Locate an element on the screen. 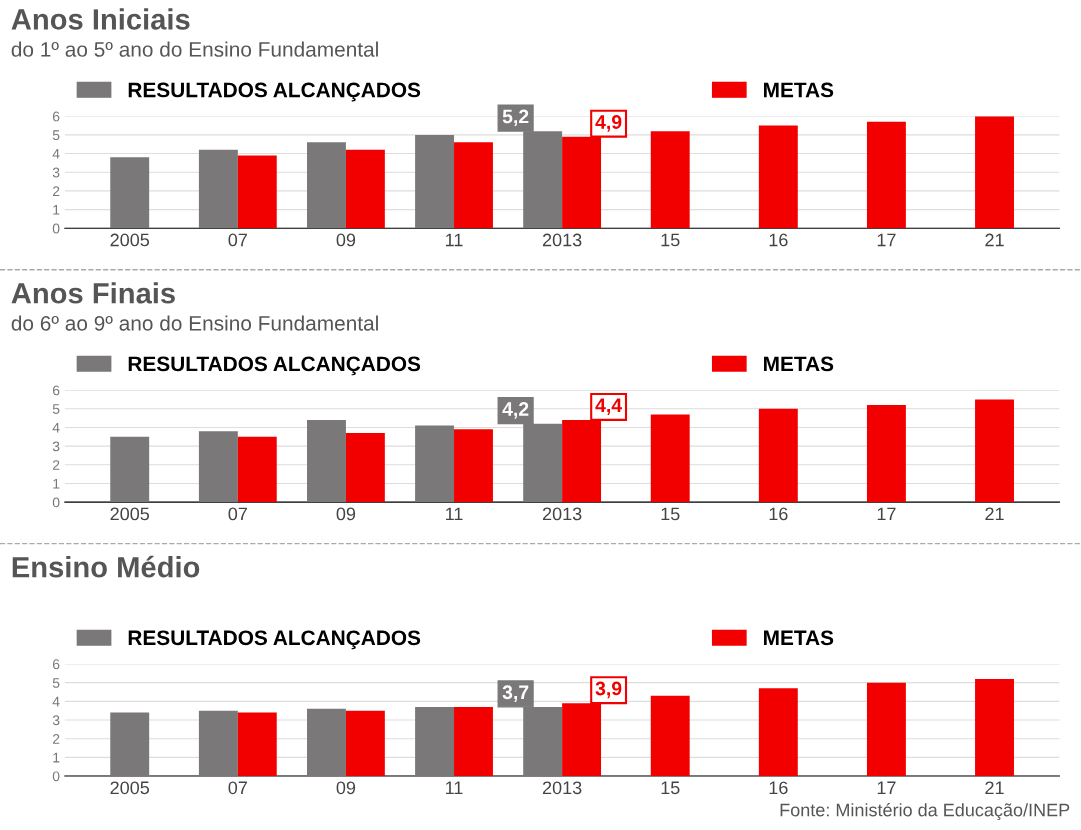  chart-subtitle: do 6º ao 9º ano do Ensino Fundamental is located at coordinates (194, 323).